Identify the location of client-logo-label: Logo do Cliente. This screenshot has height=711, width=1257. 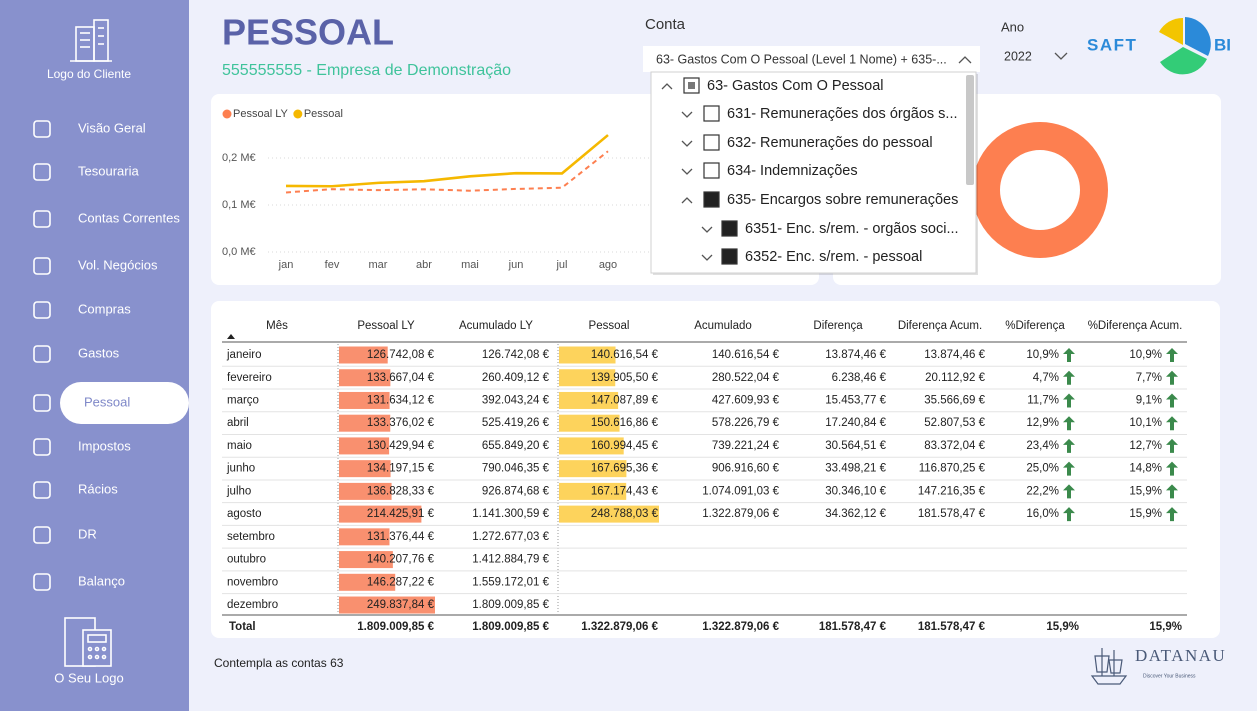
(89, 74).